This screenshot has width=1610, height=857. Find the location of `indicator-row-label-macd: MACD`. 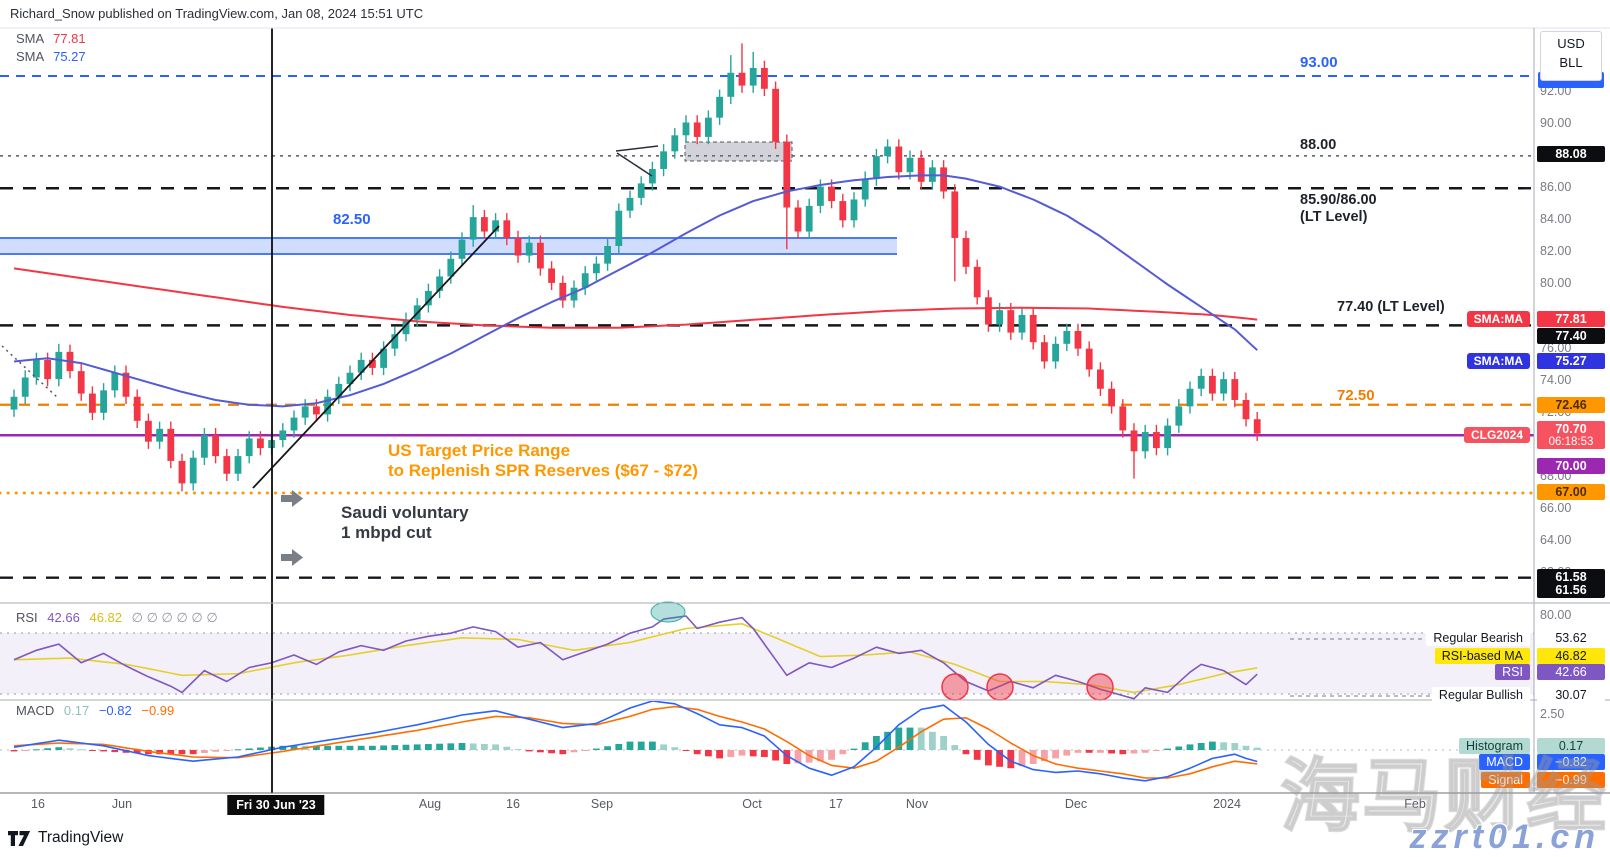

indicator-row-label-macd: MACD is located at coordinates (1504, 762).